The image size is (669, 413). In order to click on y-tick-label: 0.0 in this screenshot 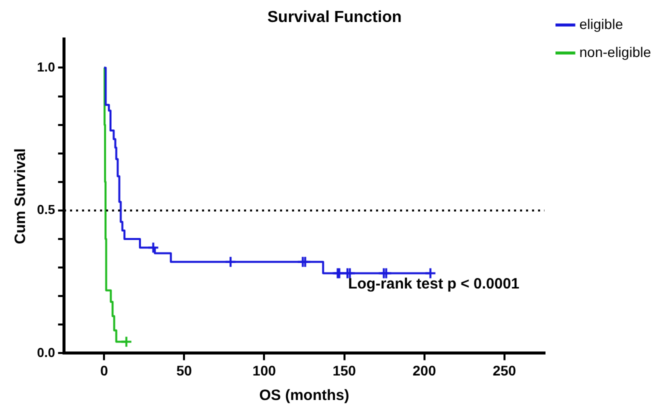, I will do `click(46, 352)`.